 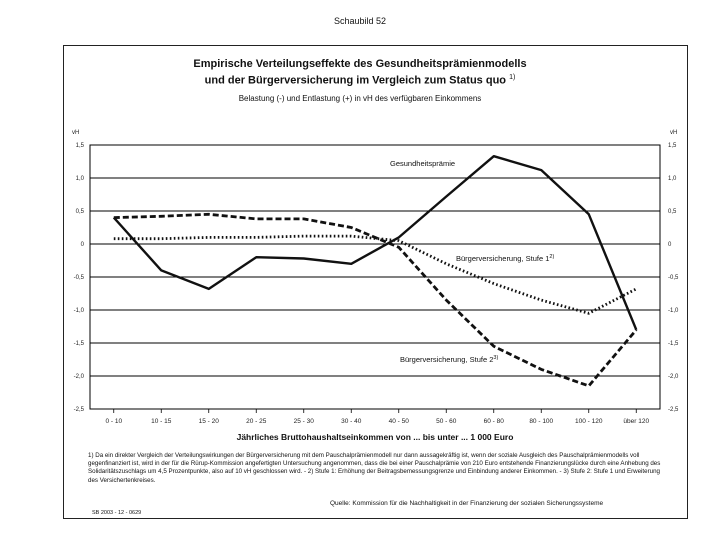 What do you see at coordinates (673, 410) in the screenshot?
I see `y-tick-label-right: -2,5` at bounding box center [673, 410].